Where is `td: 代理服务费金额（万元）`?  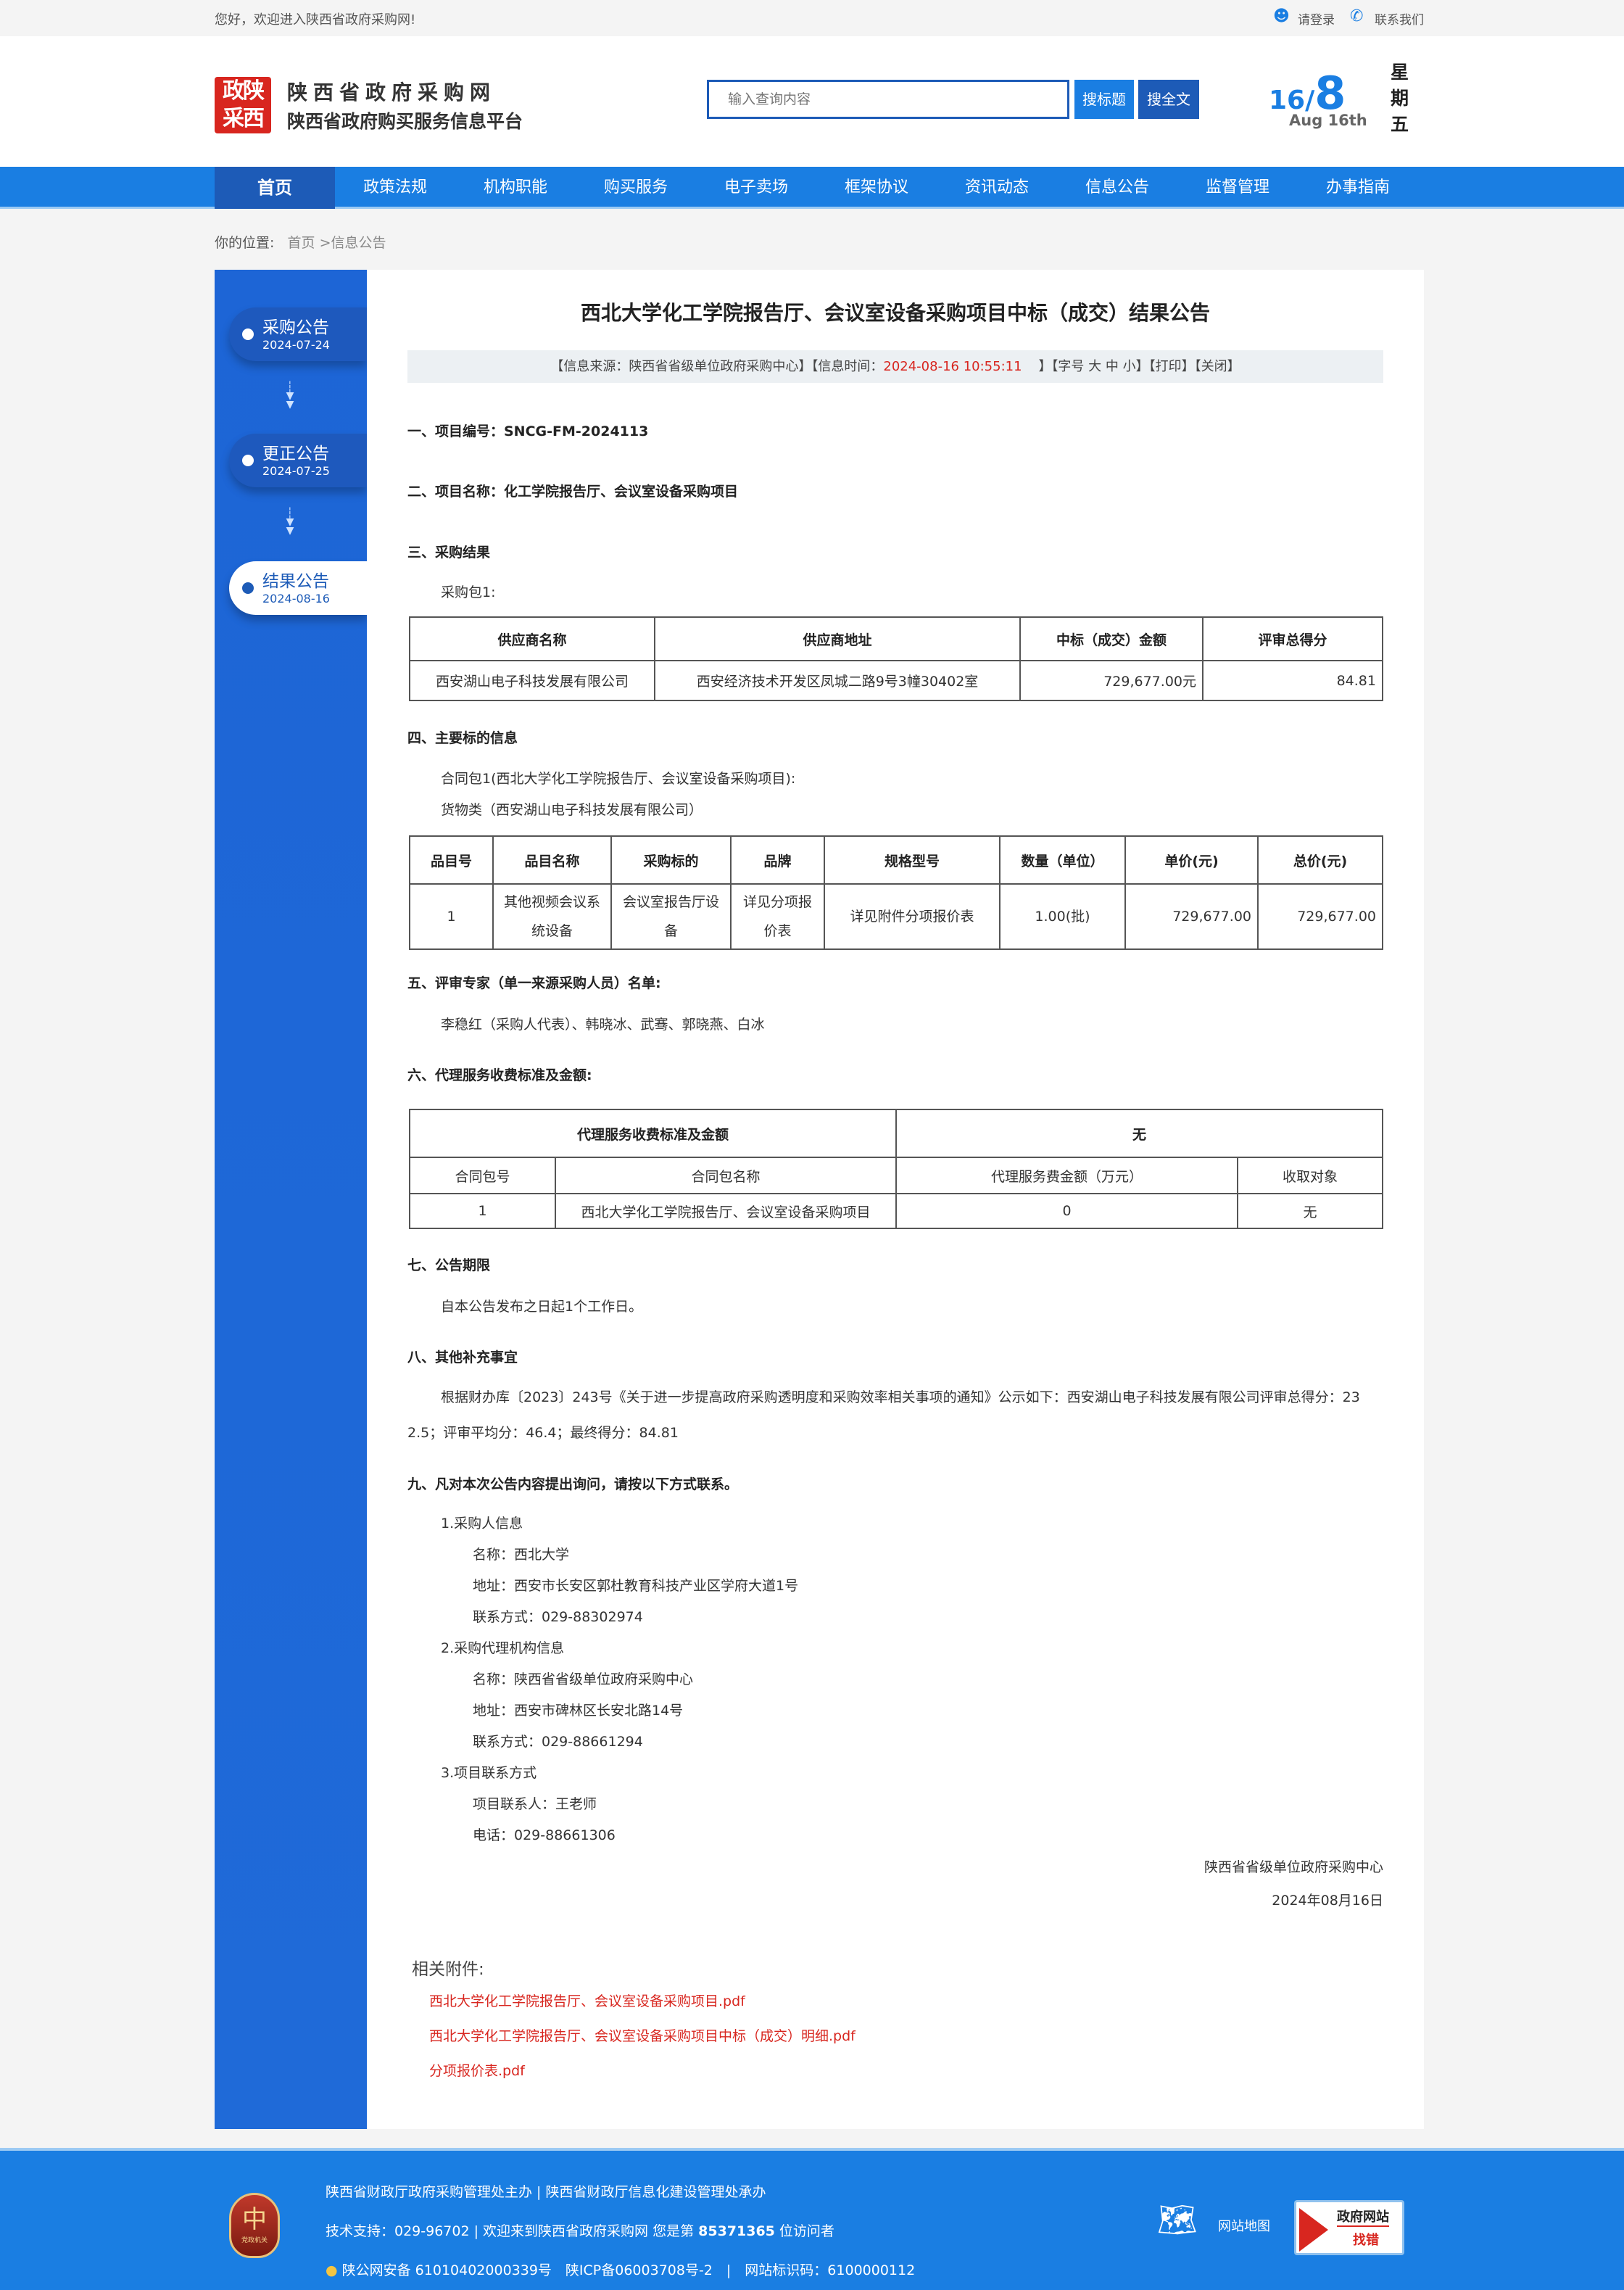
td: 代理服务费金额（万元） is located at coordinates (1066, 1175).